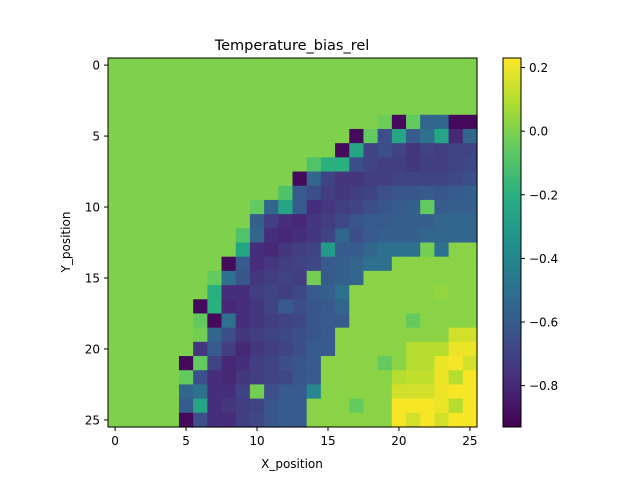  What do you see at coordinates (543, 386) in the screenshot?
I see `colorbar-tick-label: −0.8` at bounding box center [543, 386].